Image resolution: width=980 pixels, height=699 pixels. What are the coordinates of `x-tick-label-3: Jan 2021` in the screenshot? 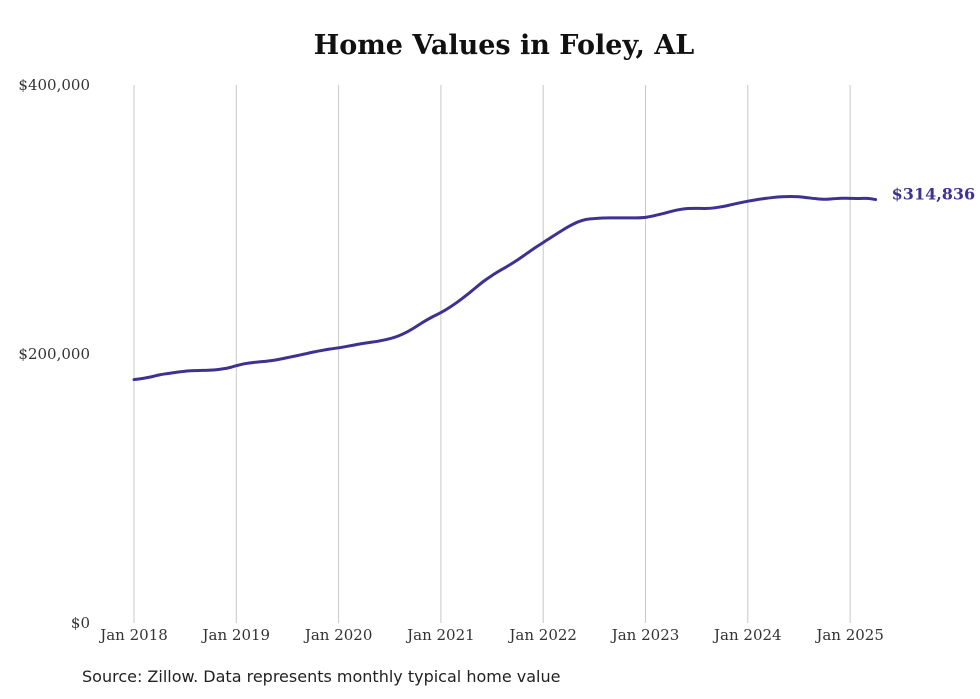 It's located at (440, 635).